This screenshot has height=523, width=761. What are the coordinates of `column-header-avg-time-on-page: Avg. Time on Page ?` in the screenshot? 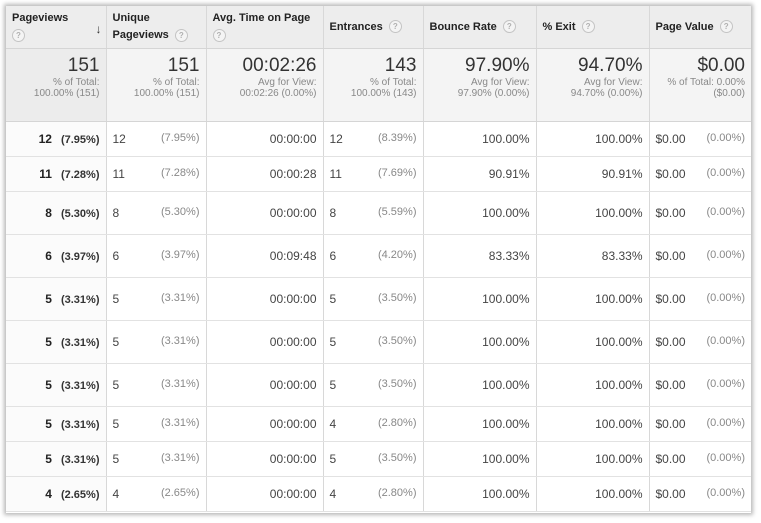 It's located at (265, 27).